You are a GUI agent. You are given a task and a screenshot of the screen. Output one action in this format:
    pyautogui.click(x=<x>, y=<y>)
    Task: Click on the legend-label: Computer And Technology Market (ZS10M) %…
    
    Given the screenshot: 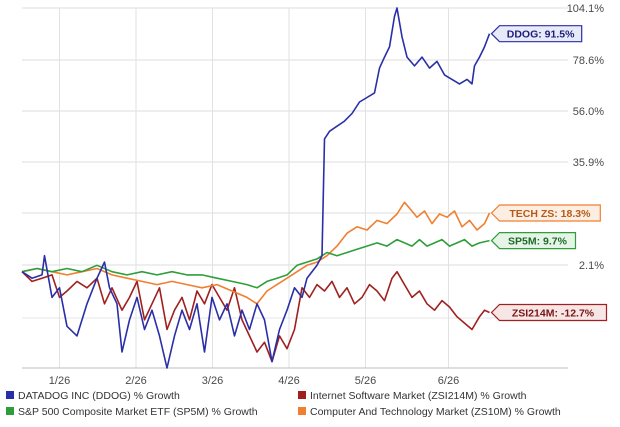 What is the action you would take?
    pyautogui.click(x=435, y=412)
    